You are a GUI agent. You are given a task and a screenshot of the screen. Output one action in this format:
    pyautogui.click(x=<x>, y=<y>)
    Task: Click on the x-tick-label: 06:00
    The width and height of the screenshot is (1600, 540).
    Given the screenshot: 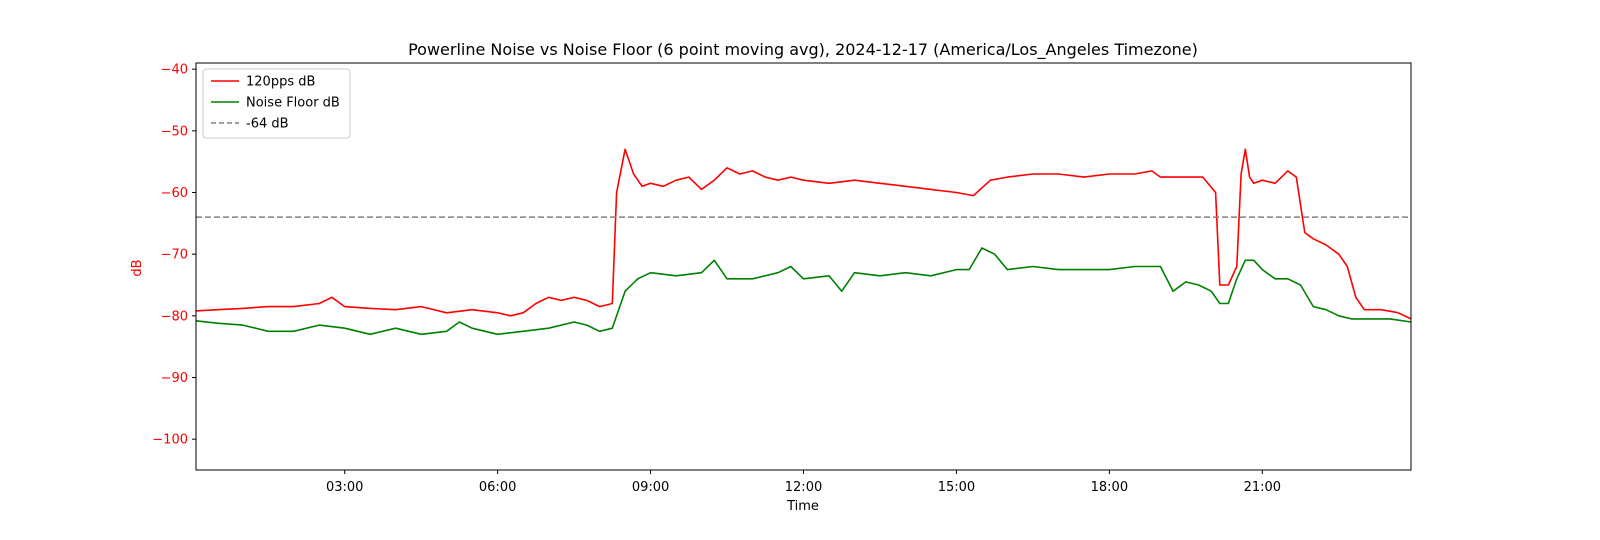 What is the action you would take?
    pyautogui.click(x=497, y=487)
    